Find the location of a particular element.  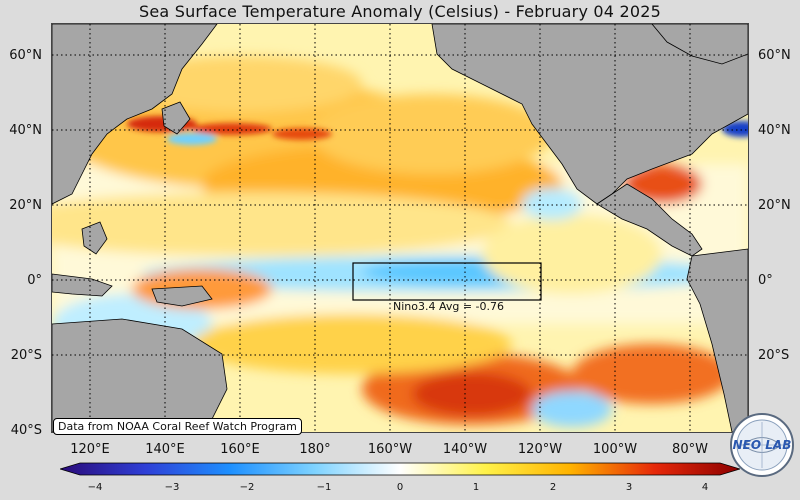

colorbar-tick-4: 4 is located at coordinates (705, 487).